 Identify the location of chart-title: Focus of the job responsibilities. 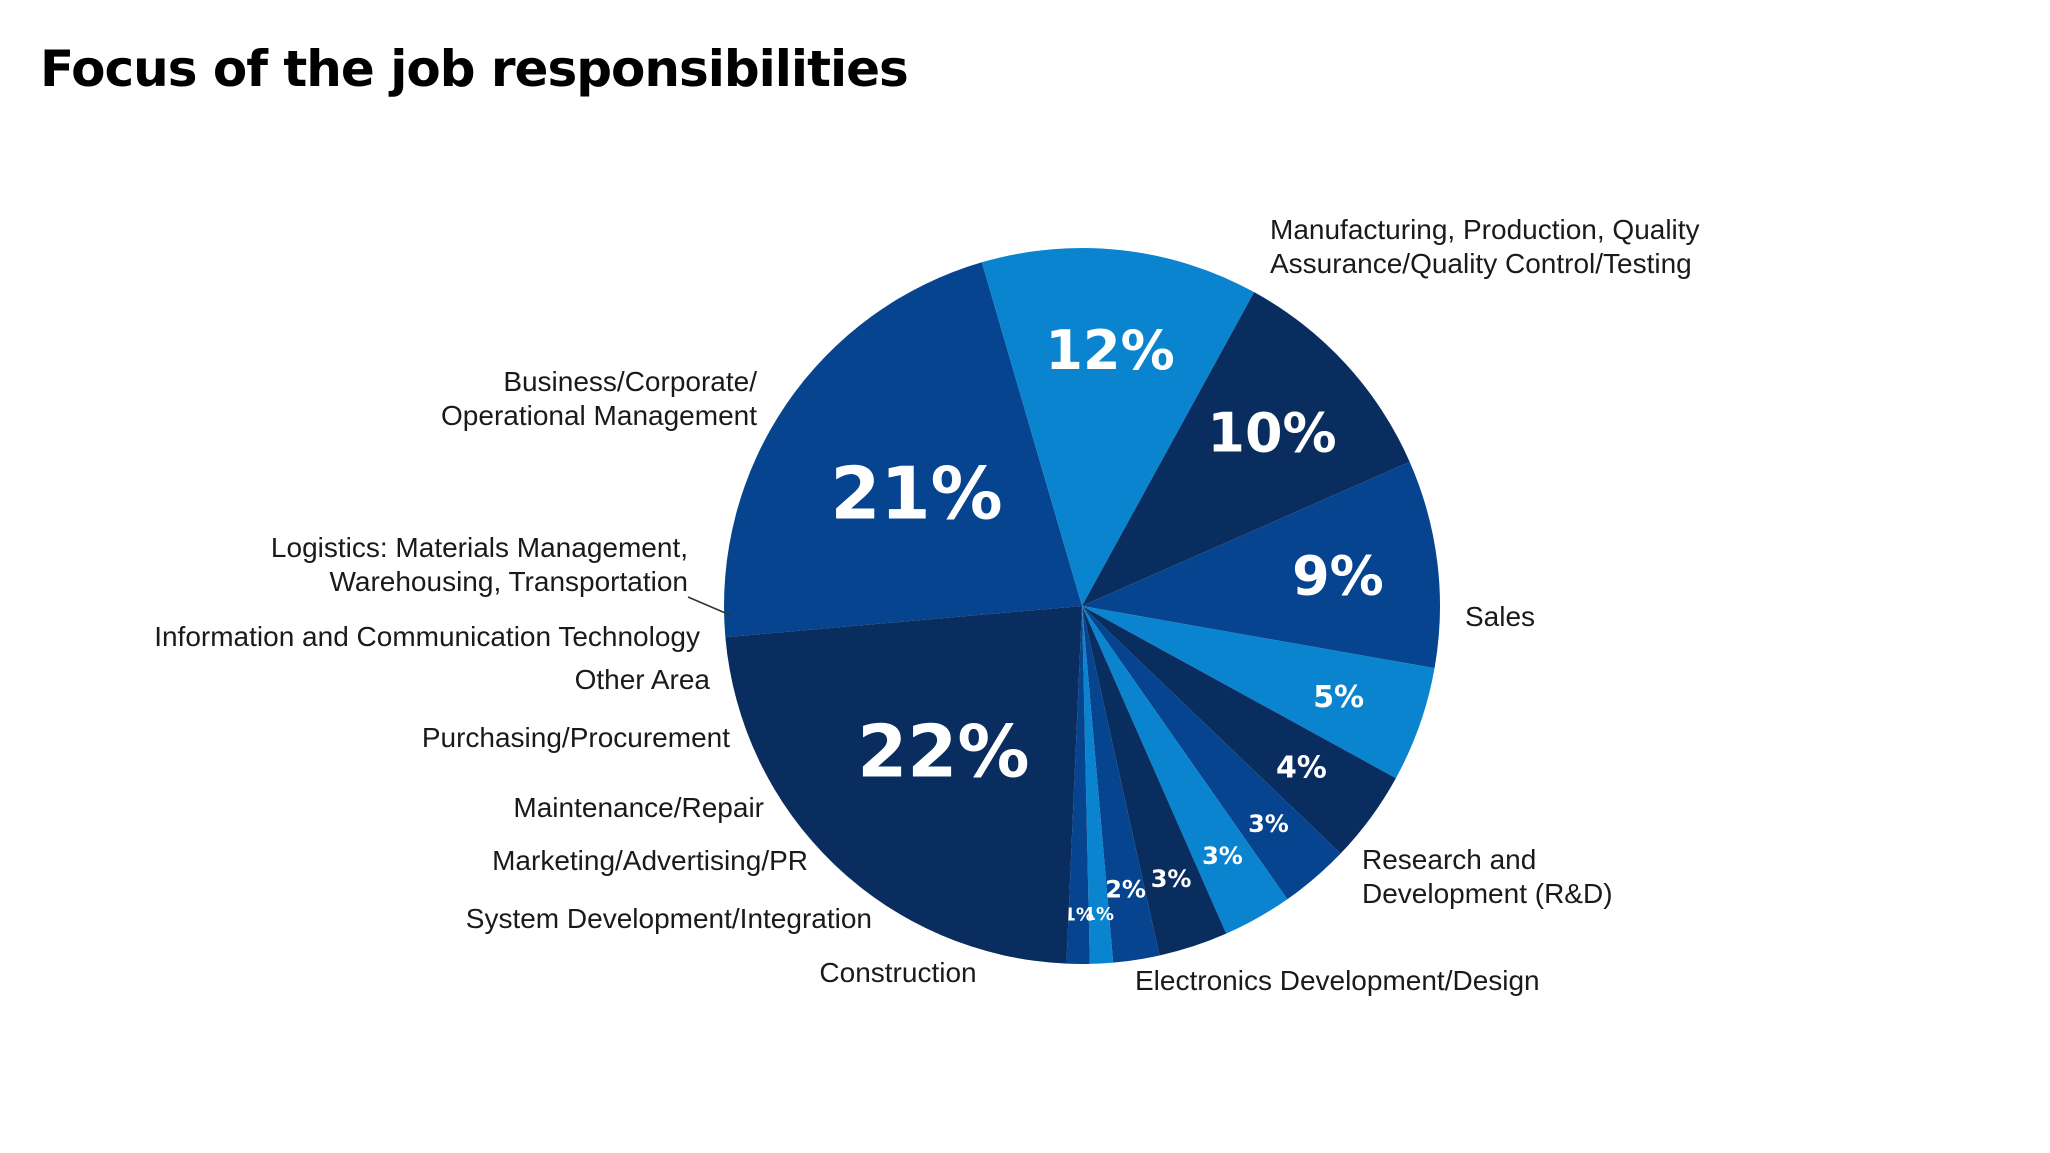
(474, 69).